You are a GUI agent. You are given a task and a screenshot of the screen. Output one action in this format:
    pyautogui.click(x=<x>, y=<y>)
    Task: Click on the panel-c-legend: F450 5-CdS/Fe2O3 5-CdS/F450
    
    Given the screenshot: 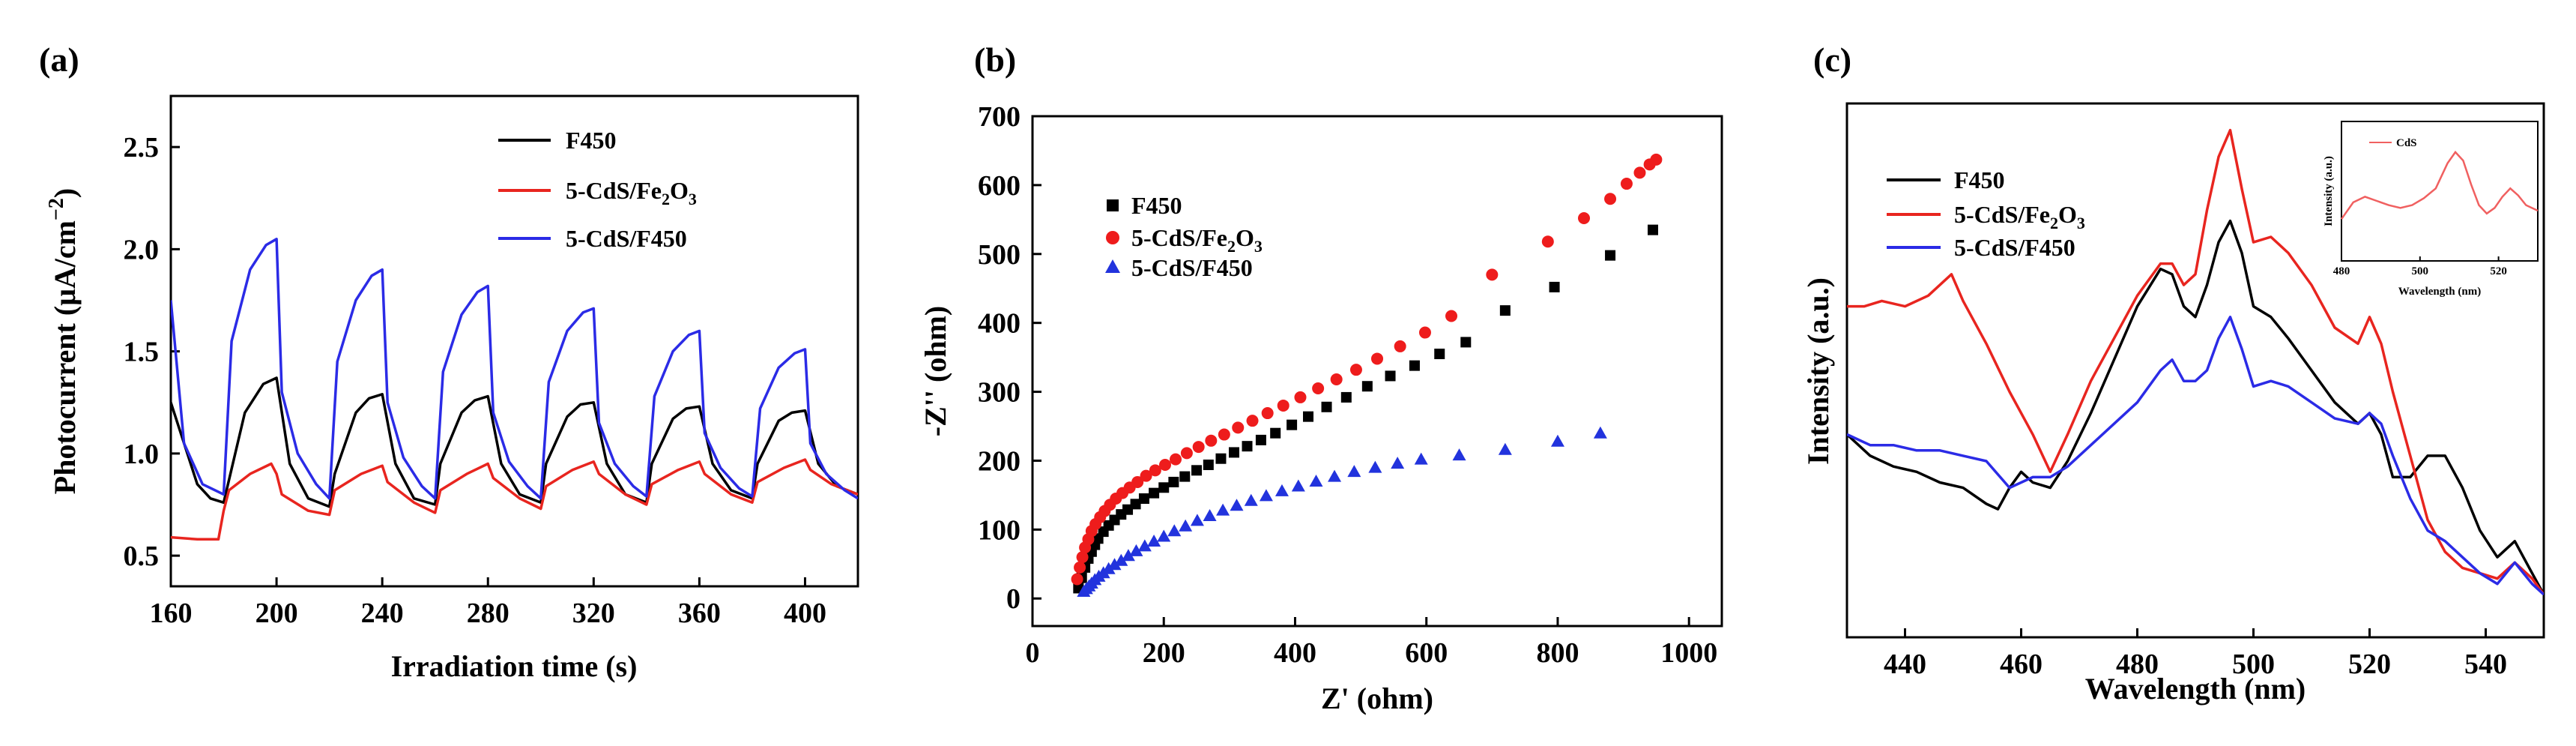 What is the action you would take?
    pyautogui.click(x=1986, y=213)
    